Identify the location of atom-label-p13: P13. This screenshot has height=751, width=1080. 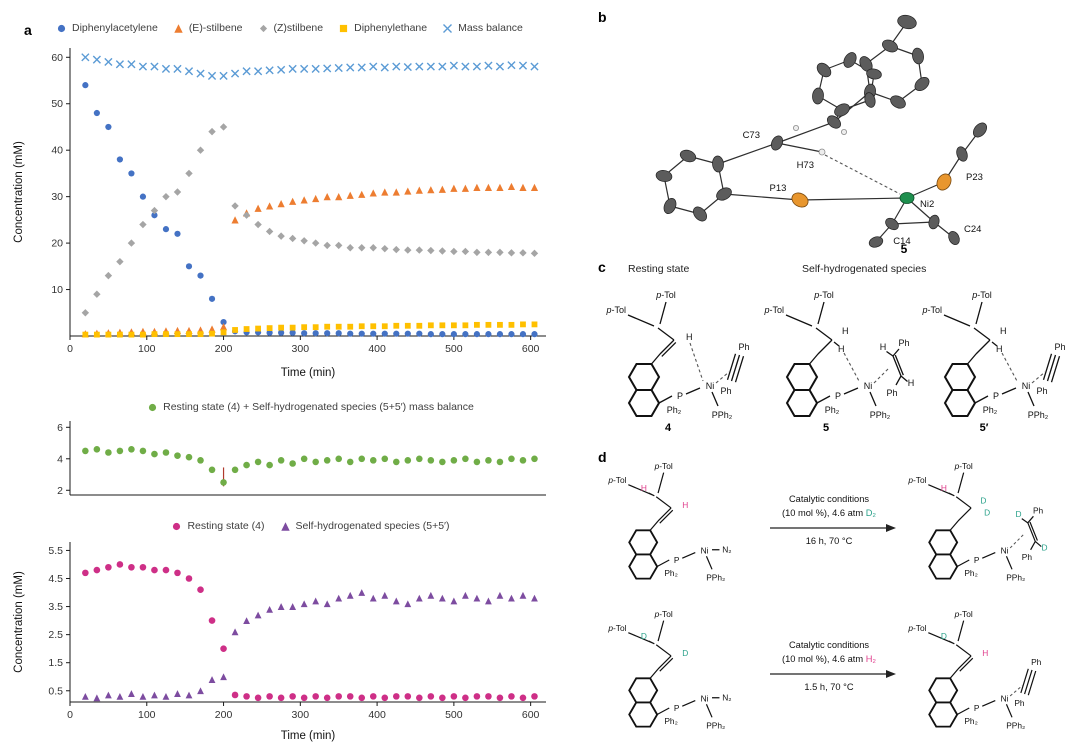
(778, 188).